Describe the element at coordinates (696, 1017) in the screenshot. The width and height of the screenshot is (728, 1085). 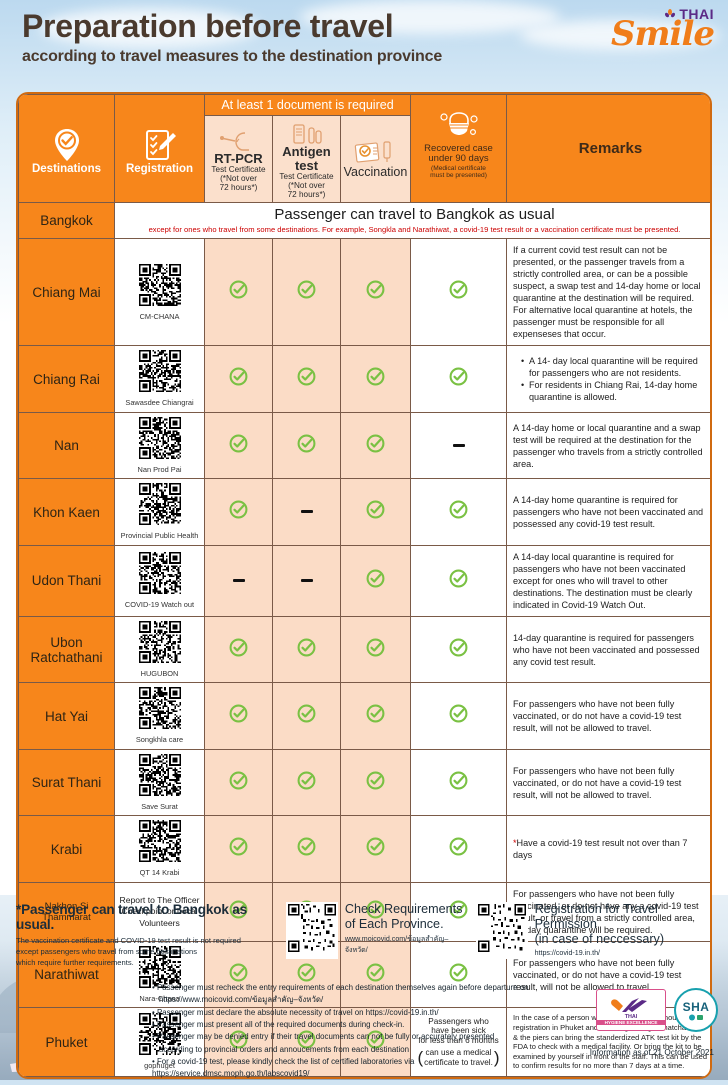
I see `sha-icons` at that location.